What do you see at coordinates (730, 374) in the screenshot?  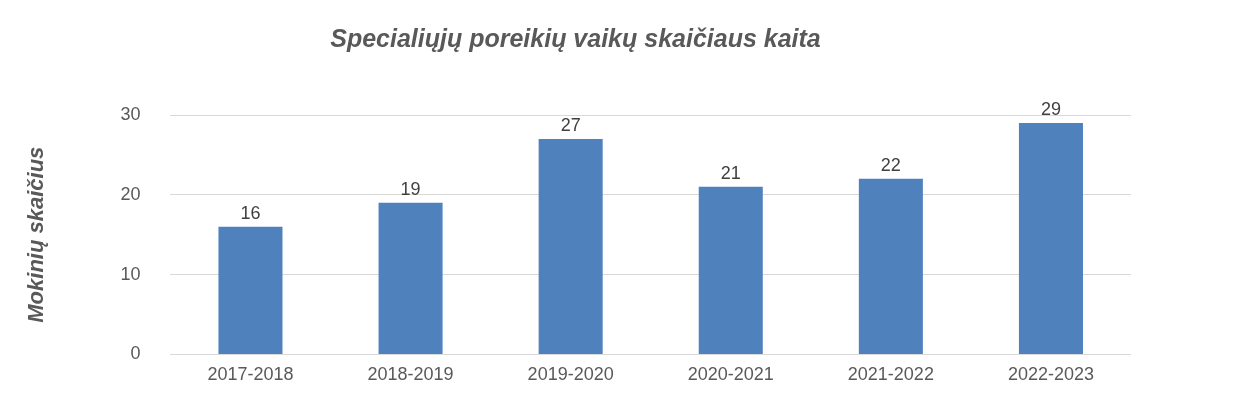 I see `x-tick-label: 2020-2021` at bounding box center [730, 374].